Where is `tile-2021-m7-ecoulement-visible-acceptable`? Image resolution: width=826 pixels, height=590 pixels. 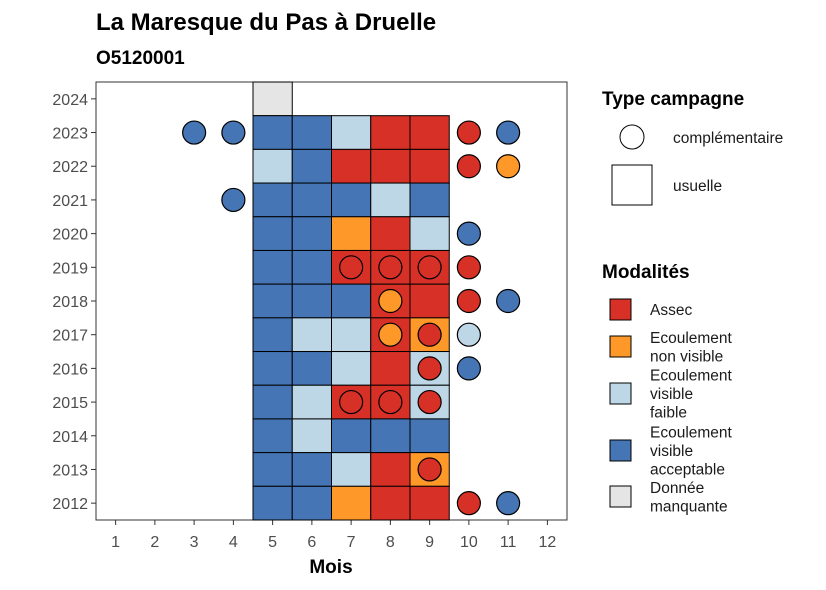
tile-2021-m7-ecoulement-visible-acceptable is located at coordinates (351, 200).